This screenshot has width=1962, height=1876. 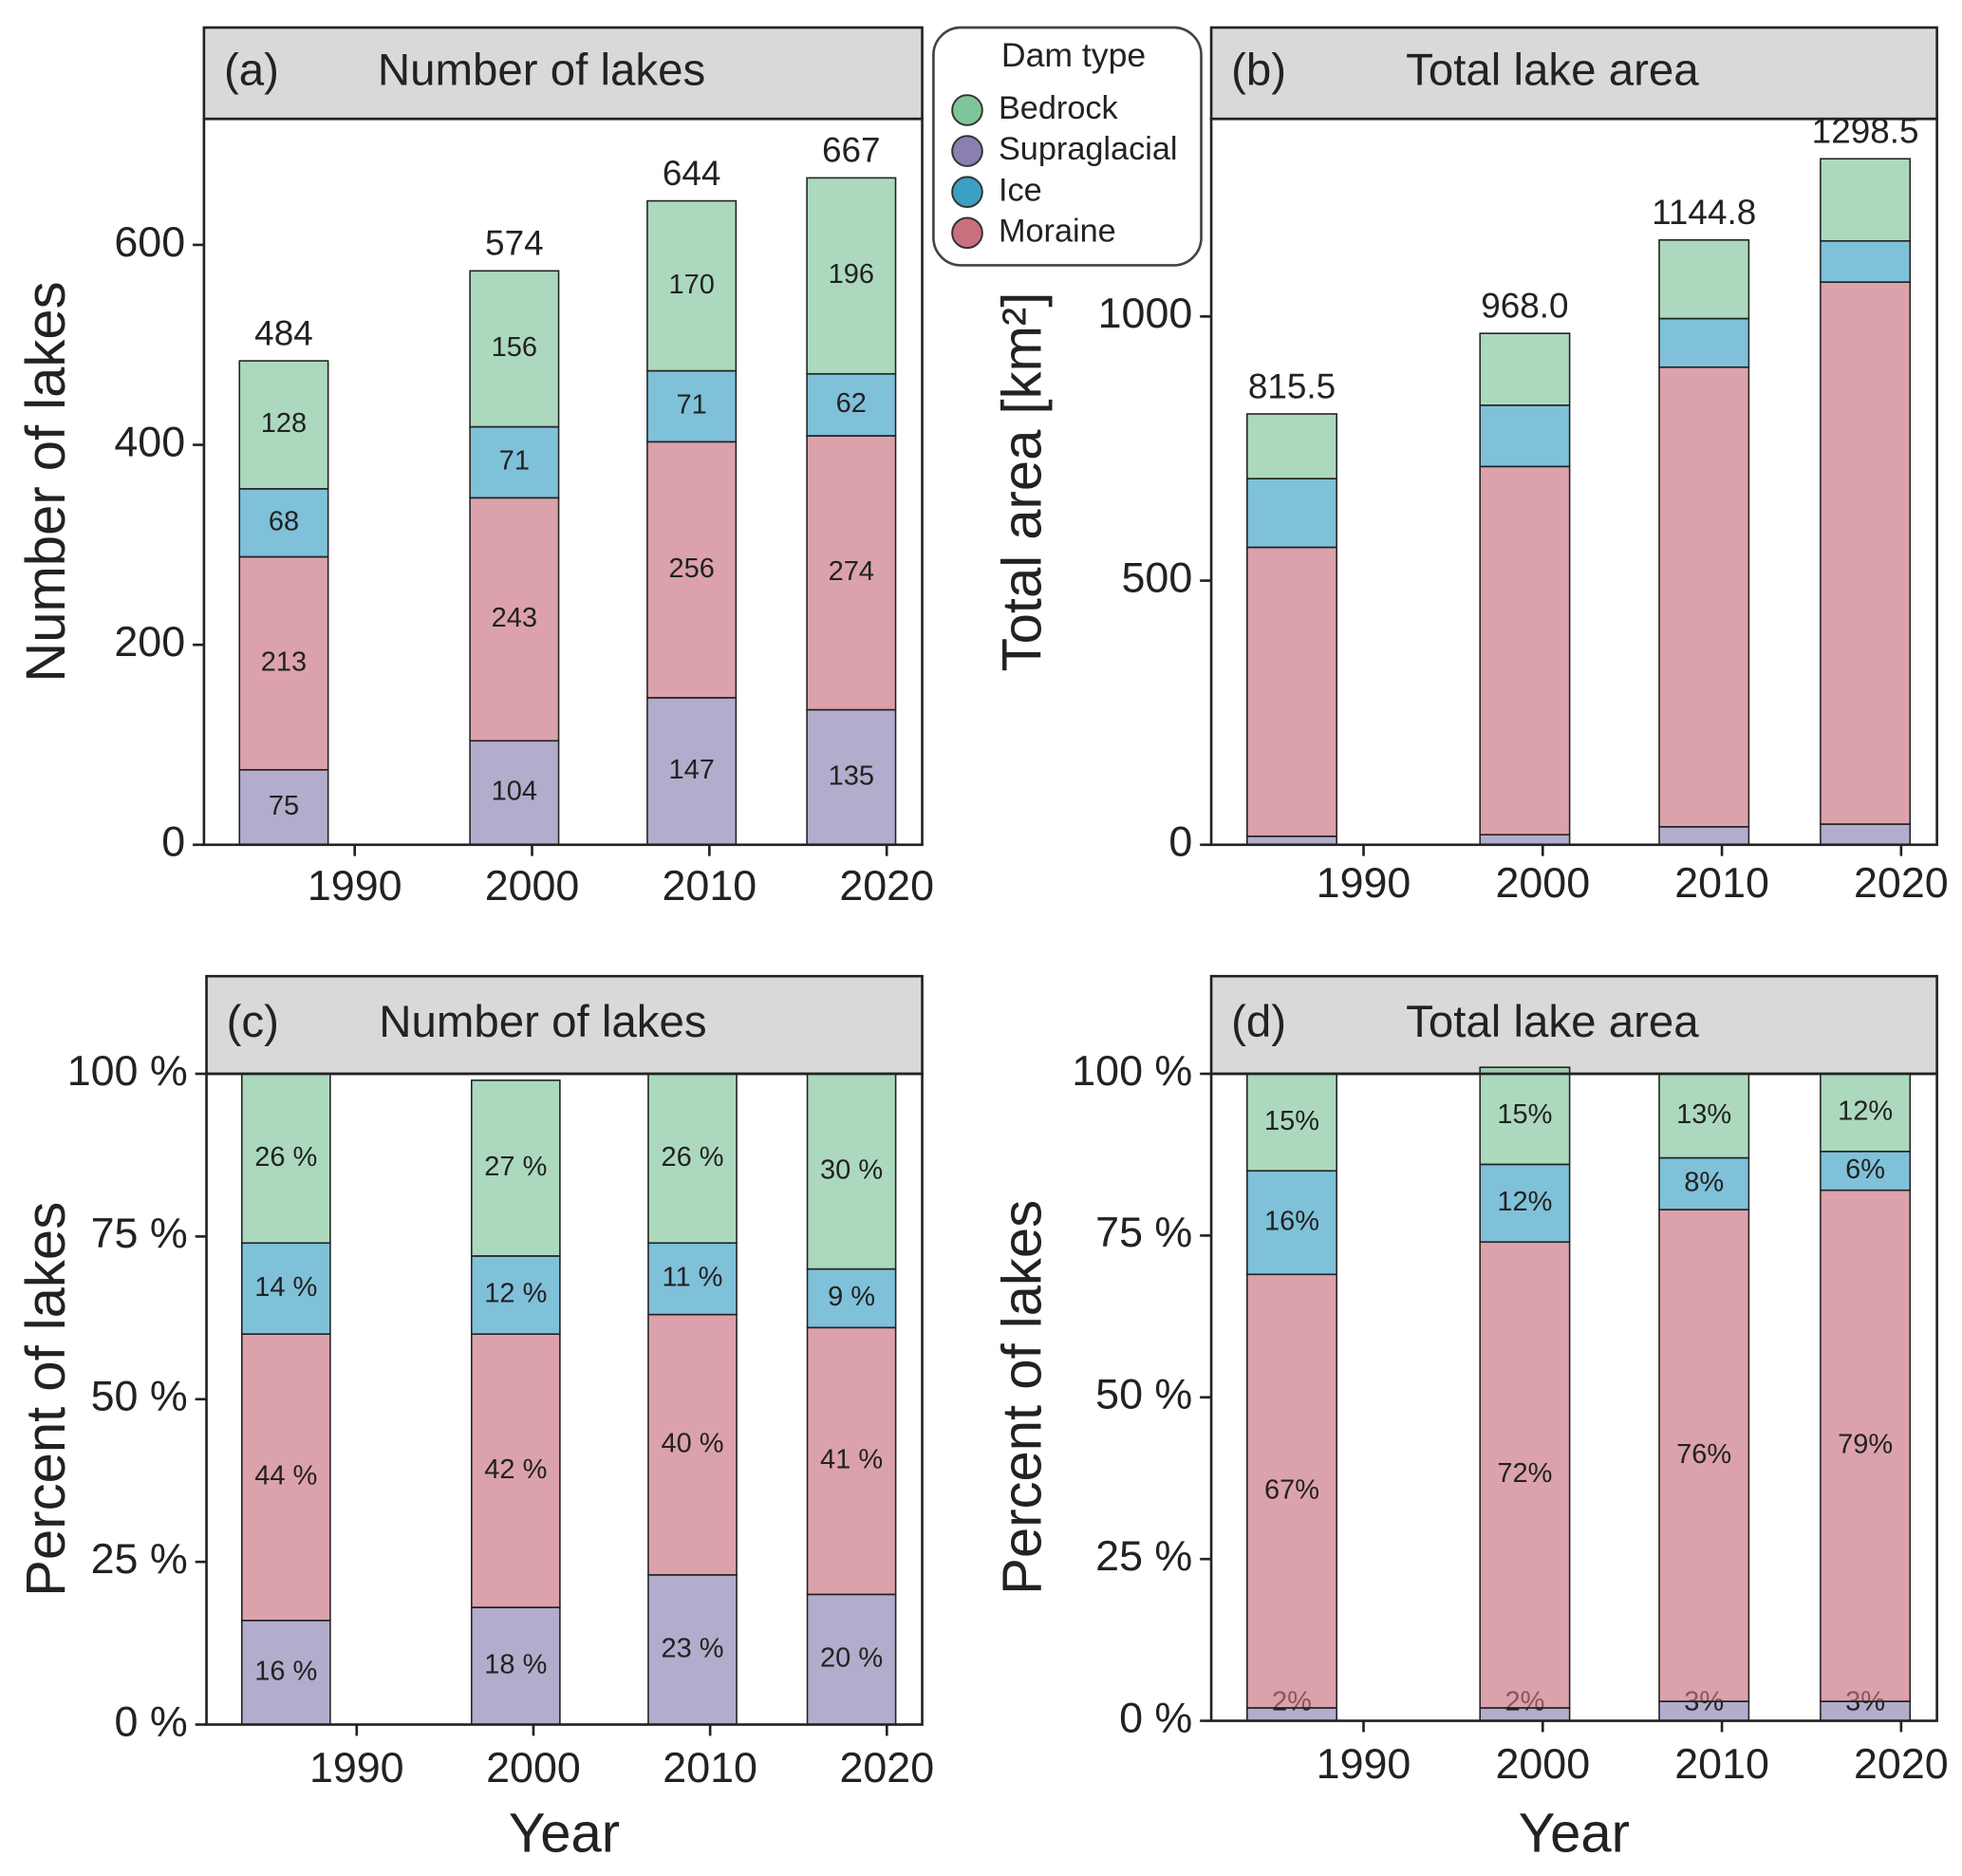 I want to click on segment-label: 79%, so click(x=1865, y=1445).